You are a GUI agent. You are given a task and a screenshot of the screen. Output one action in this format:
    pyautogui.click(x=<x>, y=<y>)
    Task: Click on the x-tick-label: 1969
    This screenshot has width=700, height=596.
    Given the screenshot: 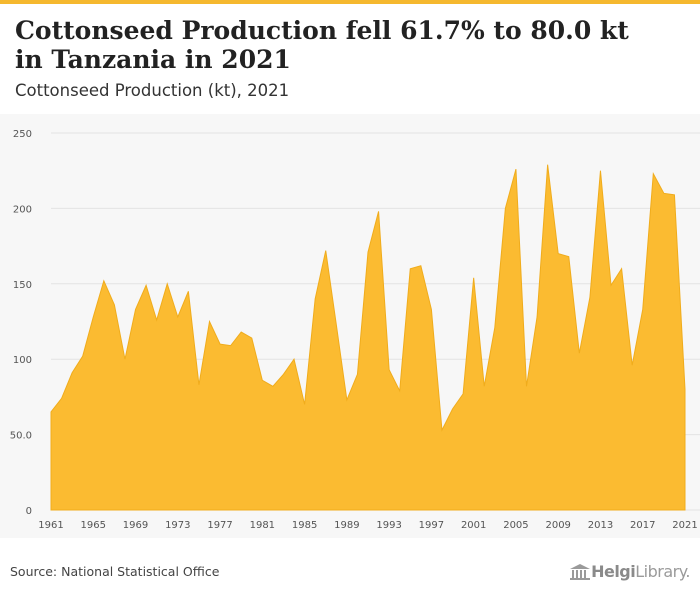 What is the action you would take?
    pyautogui.click(x=135, y=525)
    